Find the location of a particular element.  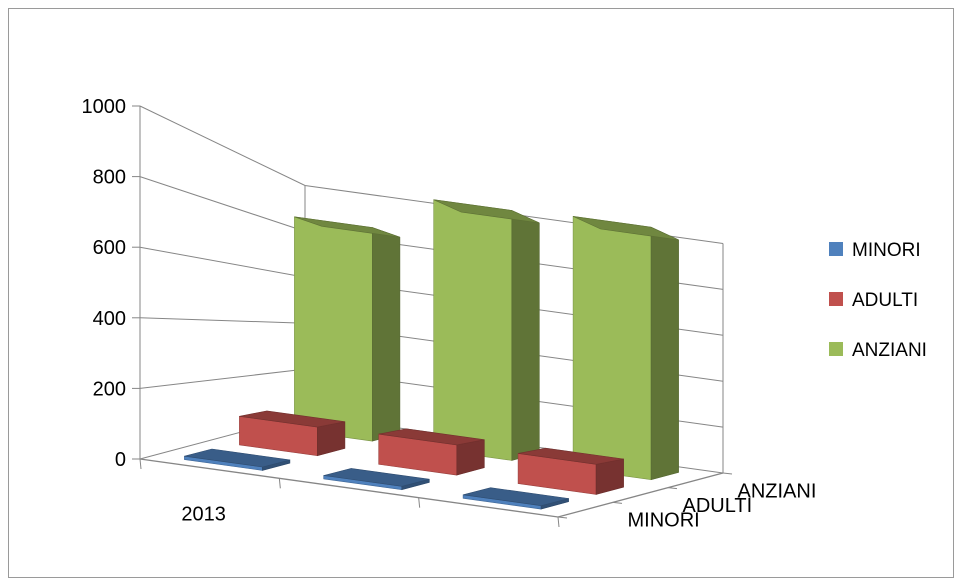

y-tick-label: 0 is located at coordinates (120, 460).